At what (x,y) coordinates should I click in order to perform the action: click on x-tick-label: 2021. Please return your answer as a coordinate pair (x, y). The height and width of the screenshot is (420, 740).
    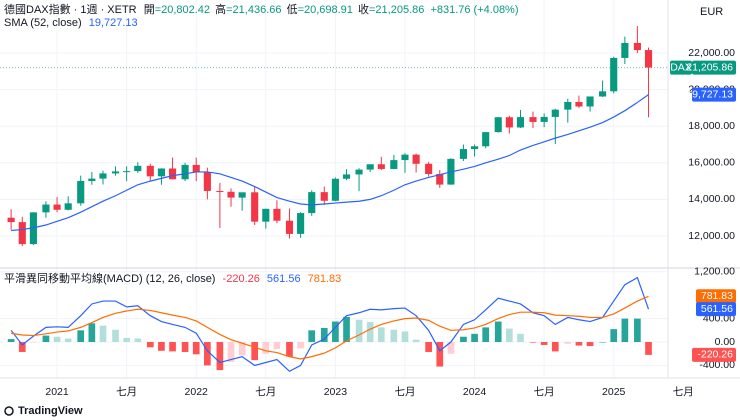
    Looking at the image, I should click on (57, 392).